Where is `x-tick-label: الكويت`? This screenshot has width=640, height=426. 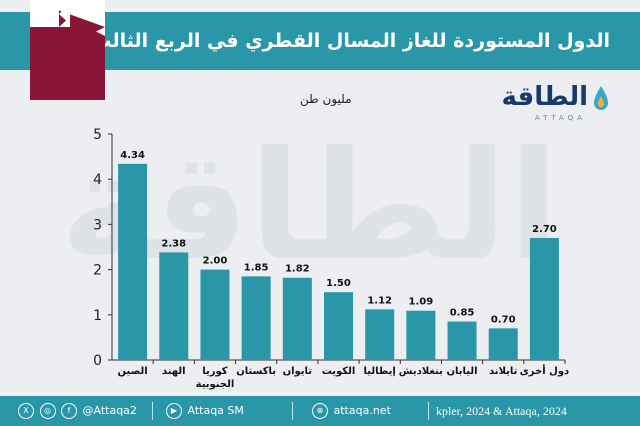
x-tick-label: الكويت is located at coordinates (339, 371).